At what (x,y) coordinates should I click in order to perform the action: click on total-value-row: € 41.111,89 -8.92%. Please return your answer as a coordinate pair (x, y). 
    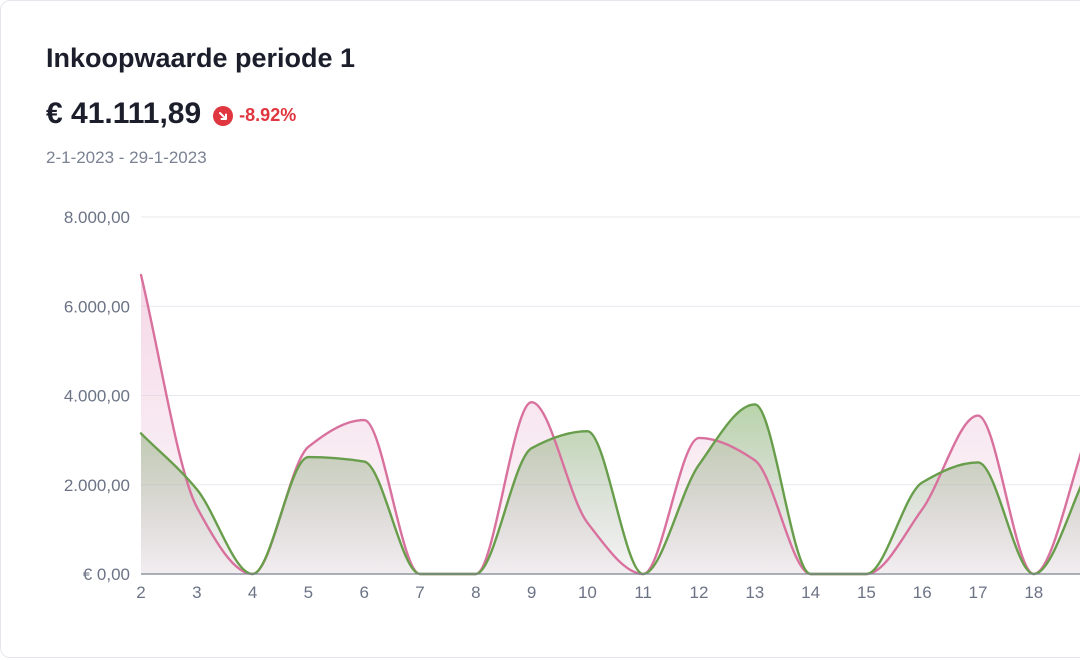
    Looking at the image, I should click on (171, 114).